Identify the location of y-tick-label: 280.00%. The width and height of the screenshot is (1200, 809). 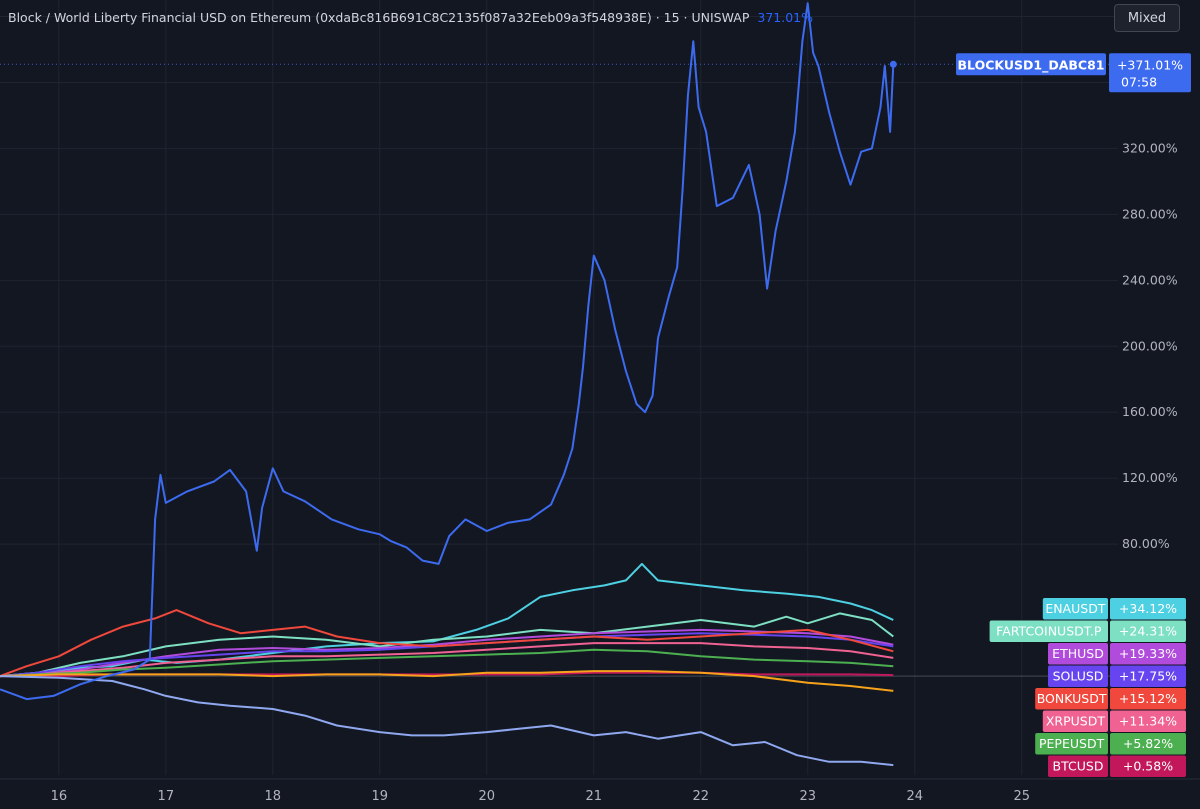
(1150, 213).